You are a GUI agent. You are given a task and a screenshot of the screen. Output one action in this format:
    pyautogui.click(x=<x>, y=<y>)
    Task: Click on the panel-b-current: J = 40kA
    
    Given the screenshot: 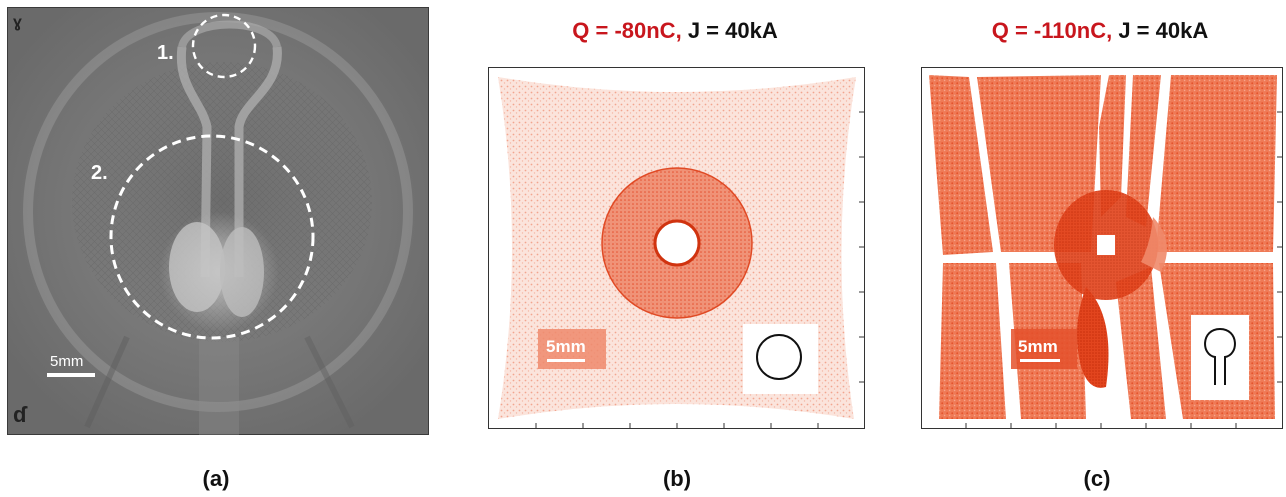 What is the action you would take?
    pyautogui.click(x=733, y=30)
    